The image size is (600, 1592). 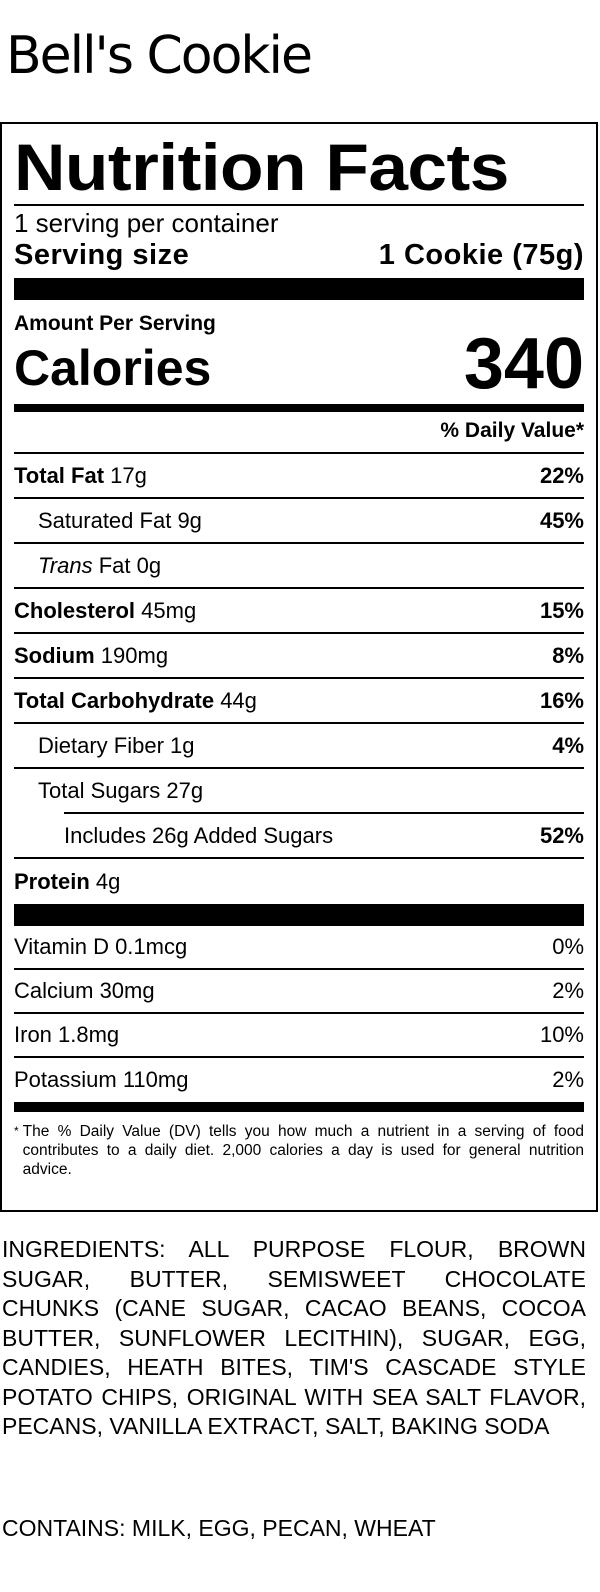 What do you see at coordinates (101, 745) in the screenshot?
I see `nutrient-name: Dietary Fiber` at bounding box center [101, 745].